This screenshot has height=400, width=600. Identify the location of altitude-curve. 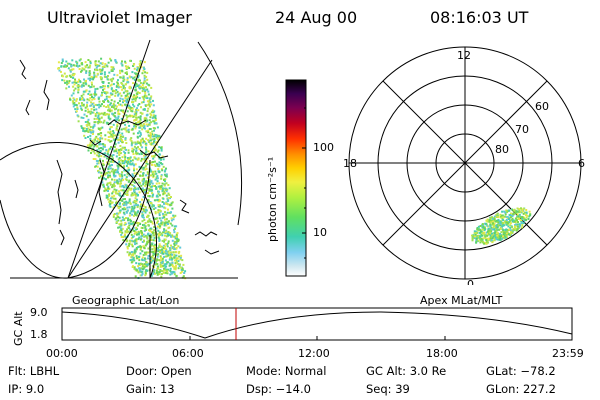
(317, 325).